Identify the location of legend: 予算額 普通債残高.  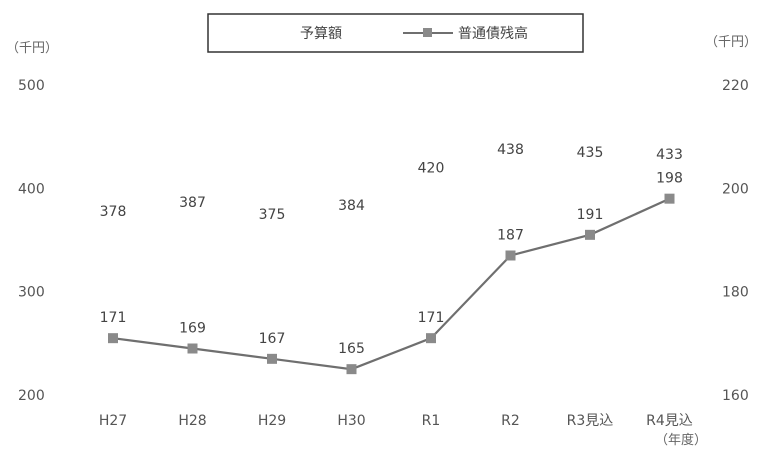
(395, 33).